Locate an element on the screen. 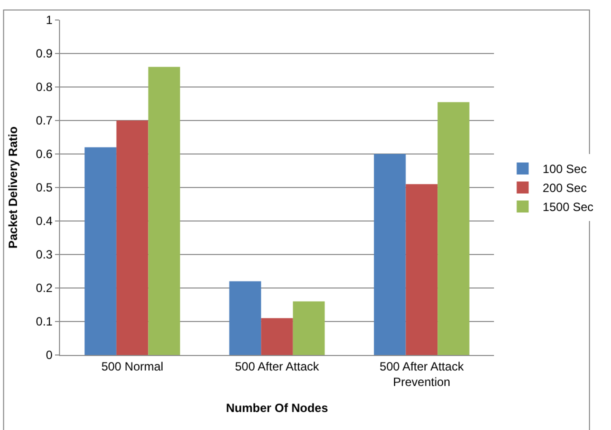 This screenshot has width=611, height=430. y-tick-label: 0.9 is located at coordinates (44, 53).